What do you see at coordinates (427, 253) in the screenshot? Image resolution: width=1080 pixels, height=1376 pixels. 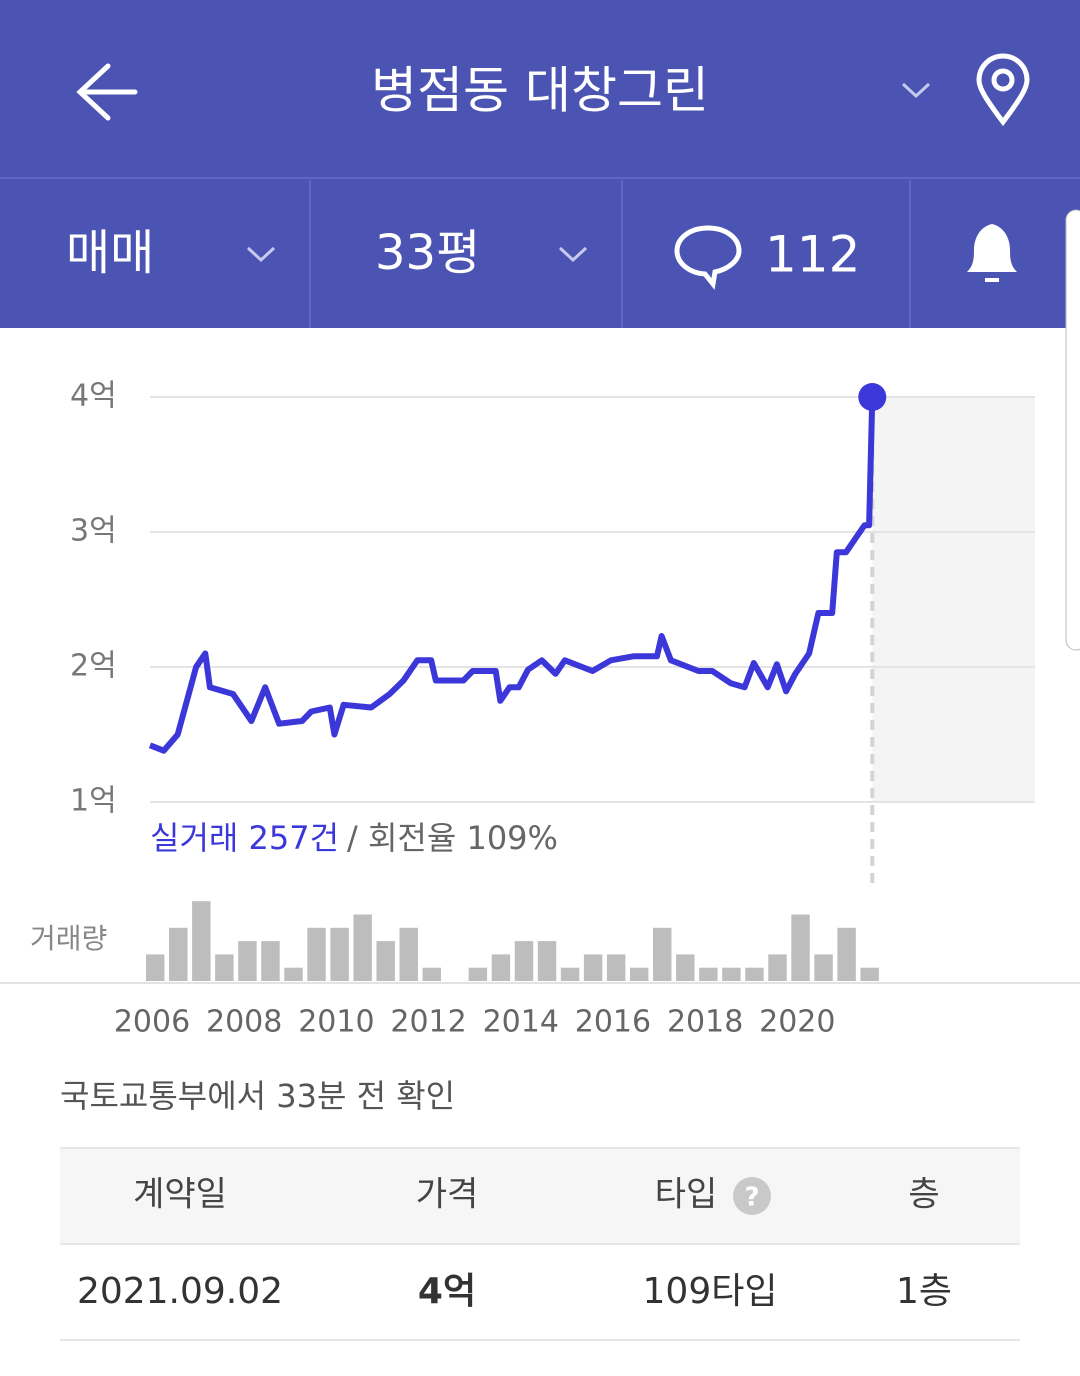 I see `size: 33평` at bounding box center [427, 253].